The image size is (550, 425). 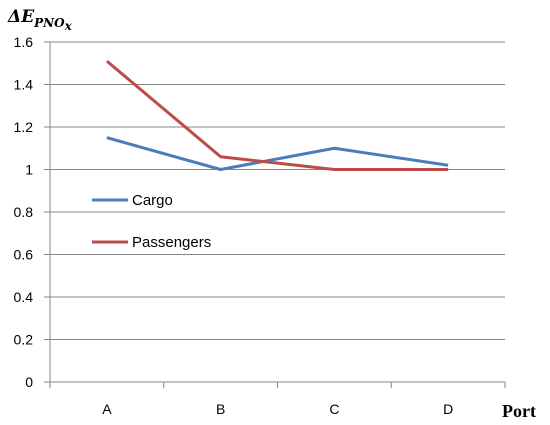 I want to click on legend-label-passengers: Passengers, so click(x=171, y=242).